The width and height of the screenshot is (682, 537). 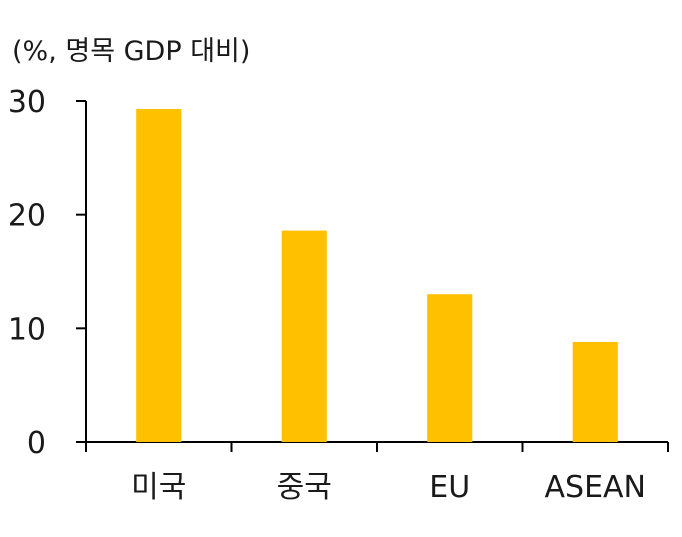 What do you see at coordinates (27, 102) in the screenshot?
I see `y-tick-label: 30` at bounding box center [27, 102].